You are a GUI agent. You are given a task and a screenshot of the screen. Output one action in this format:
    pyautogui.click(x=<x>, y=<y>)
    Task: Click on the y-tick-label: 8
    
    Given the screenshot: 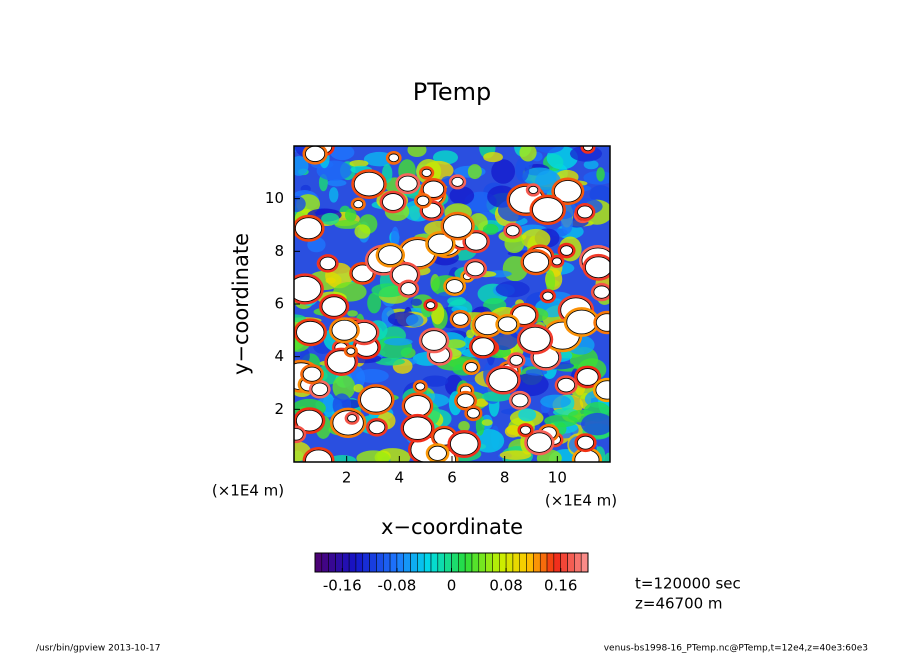 What is the action you would take?
    pyautogui.click(x=279, y=251)
    